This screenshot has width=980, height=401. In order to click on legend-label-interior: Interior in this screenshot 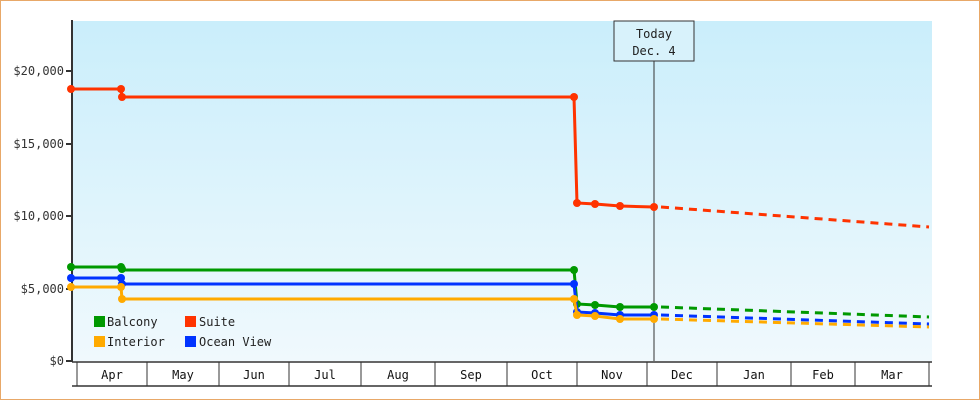, I will do `click(136, 342)`.